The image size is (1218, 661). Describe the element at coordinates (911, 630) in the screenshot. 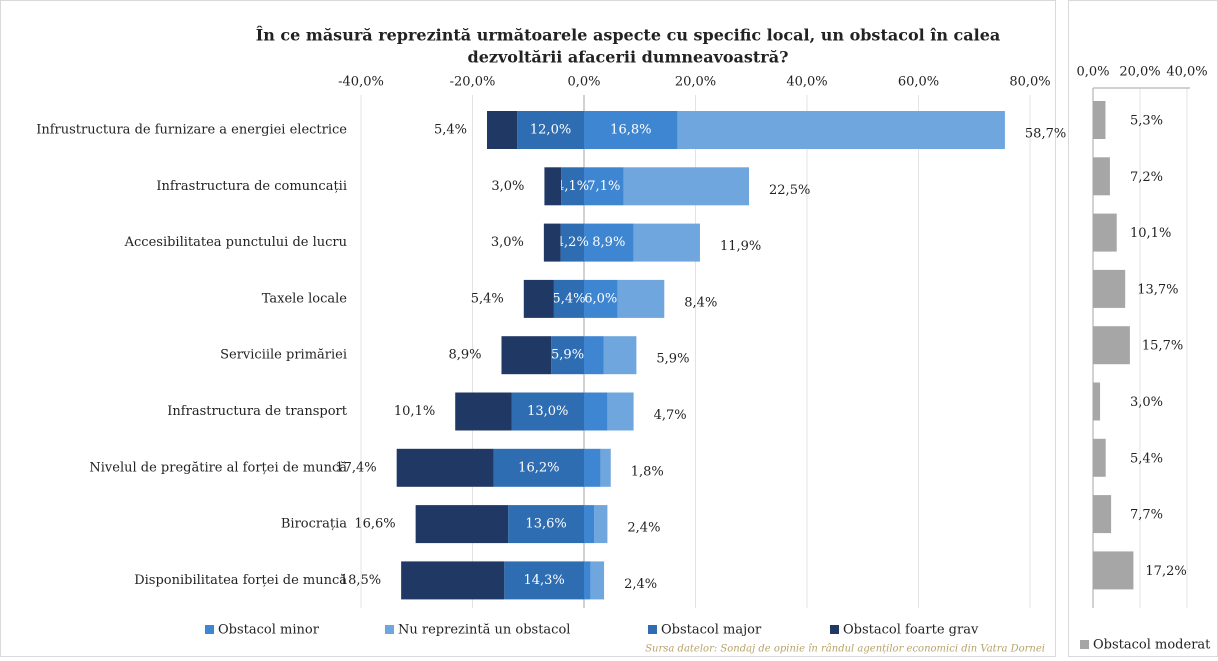

I see `legend-label: Obstacol foarte grav` at that location.